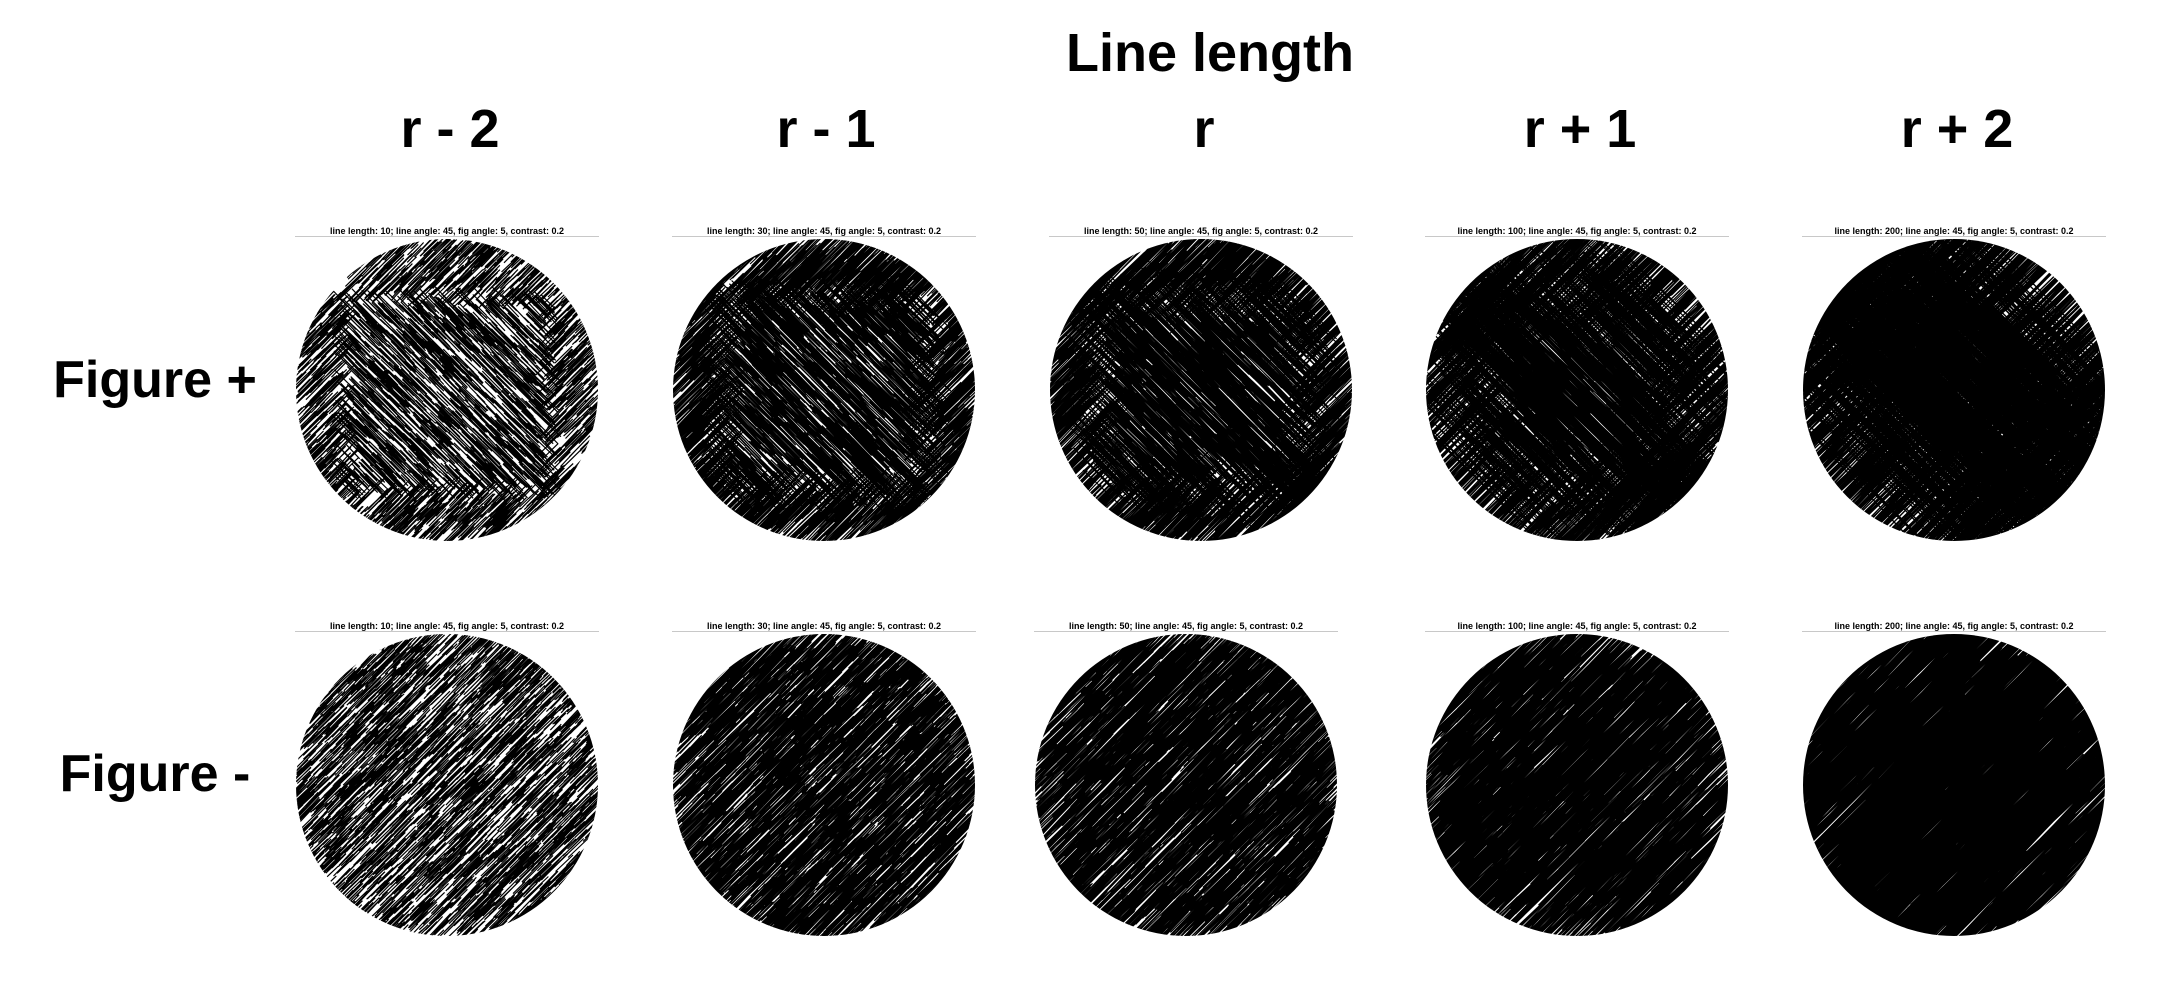 The image size is (2158, 1001). Describe the element at coordinates (450, 129) in the screenshot. I see `column-heading-r-minus-2: r - 2` at that location.